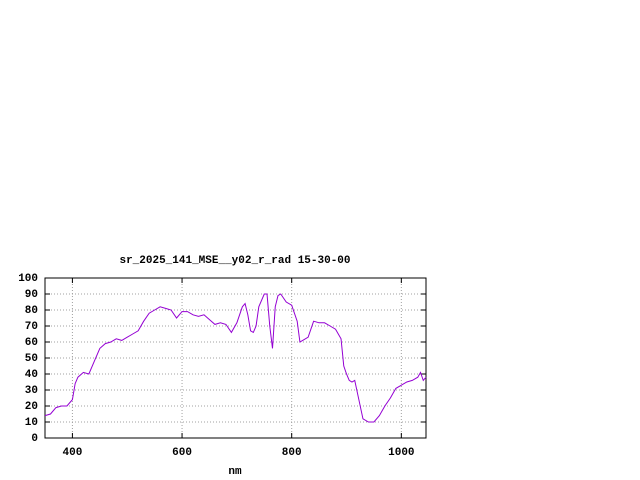 The width and height of the screenshot is (640, 480). I want to click on y-tick-label: 60, so click(31, 343).